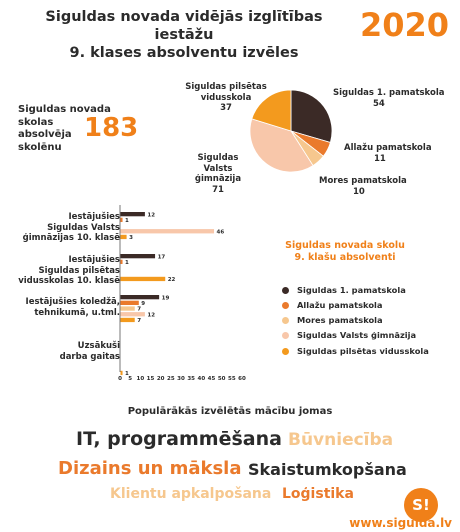  Describe the element at coordinates (72, 302) in the screenshot. I see `bar-group-label-line: Iestājušies koledžā,` at that location.